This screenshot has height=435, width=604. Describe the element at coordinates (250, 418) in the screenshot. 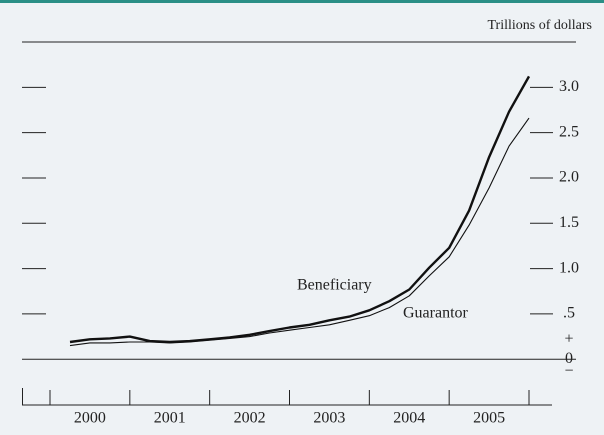

I see `x-tick-label: 2002` at that location.